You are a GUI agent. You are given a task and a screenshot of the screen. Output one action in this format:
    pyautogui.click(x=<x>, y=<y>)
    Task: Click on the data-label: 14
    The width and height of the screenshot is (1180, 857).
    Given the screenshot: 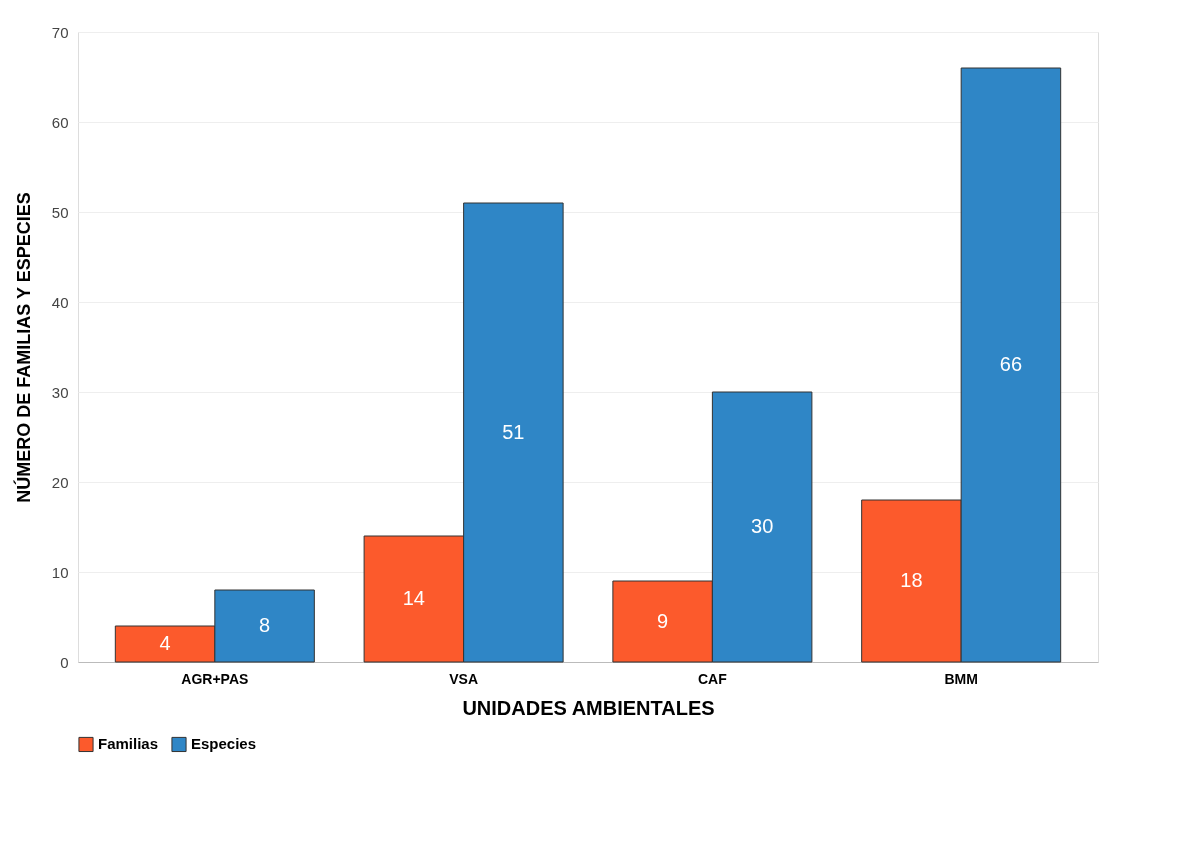 What is the action you would take?
    pyautogui.click(x=413, y=598)
    